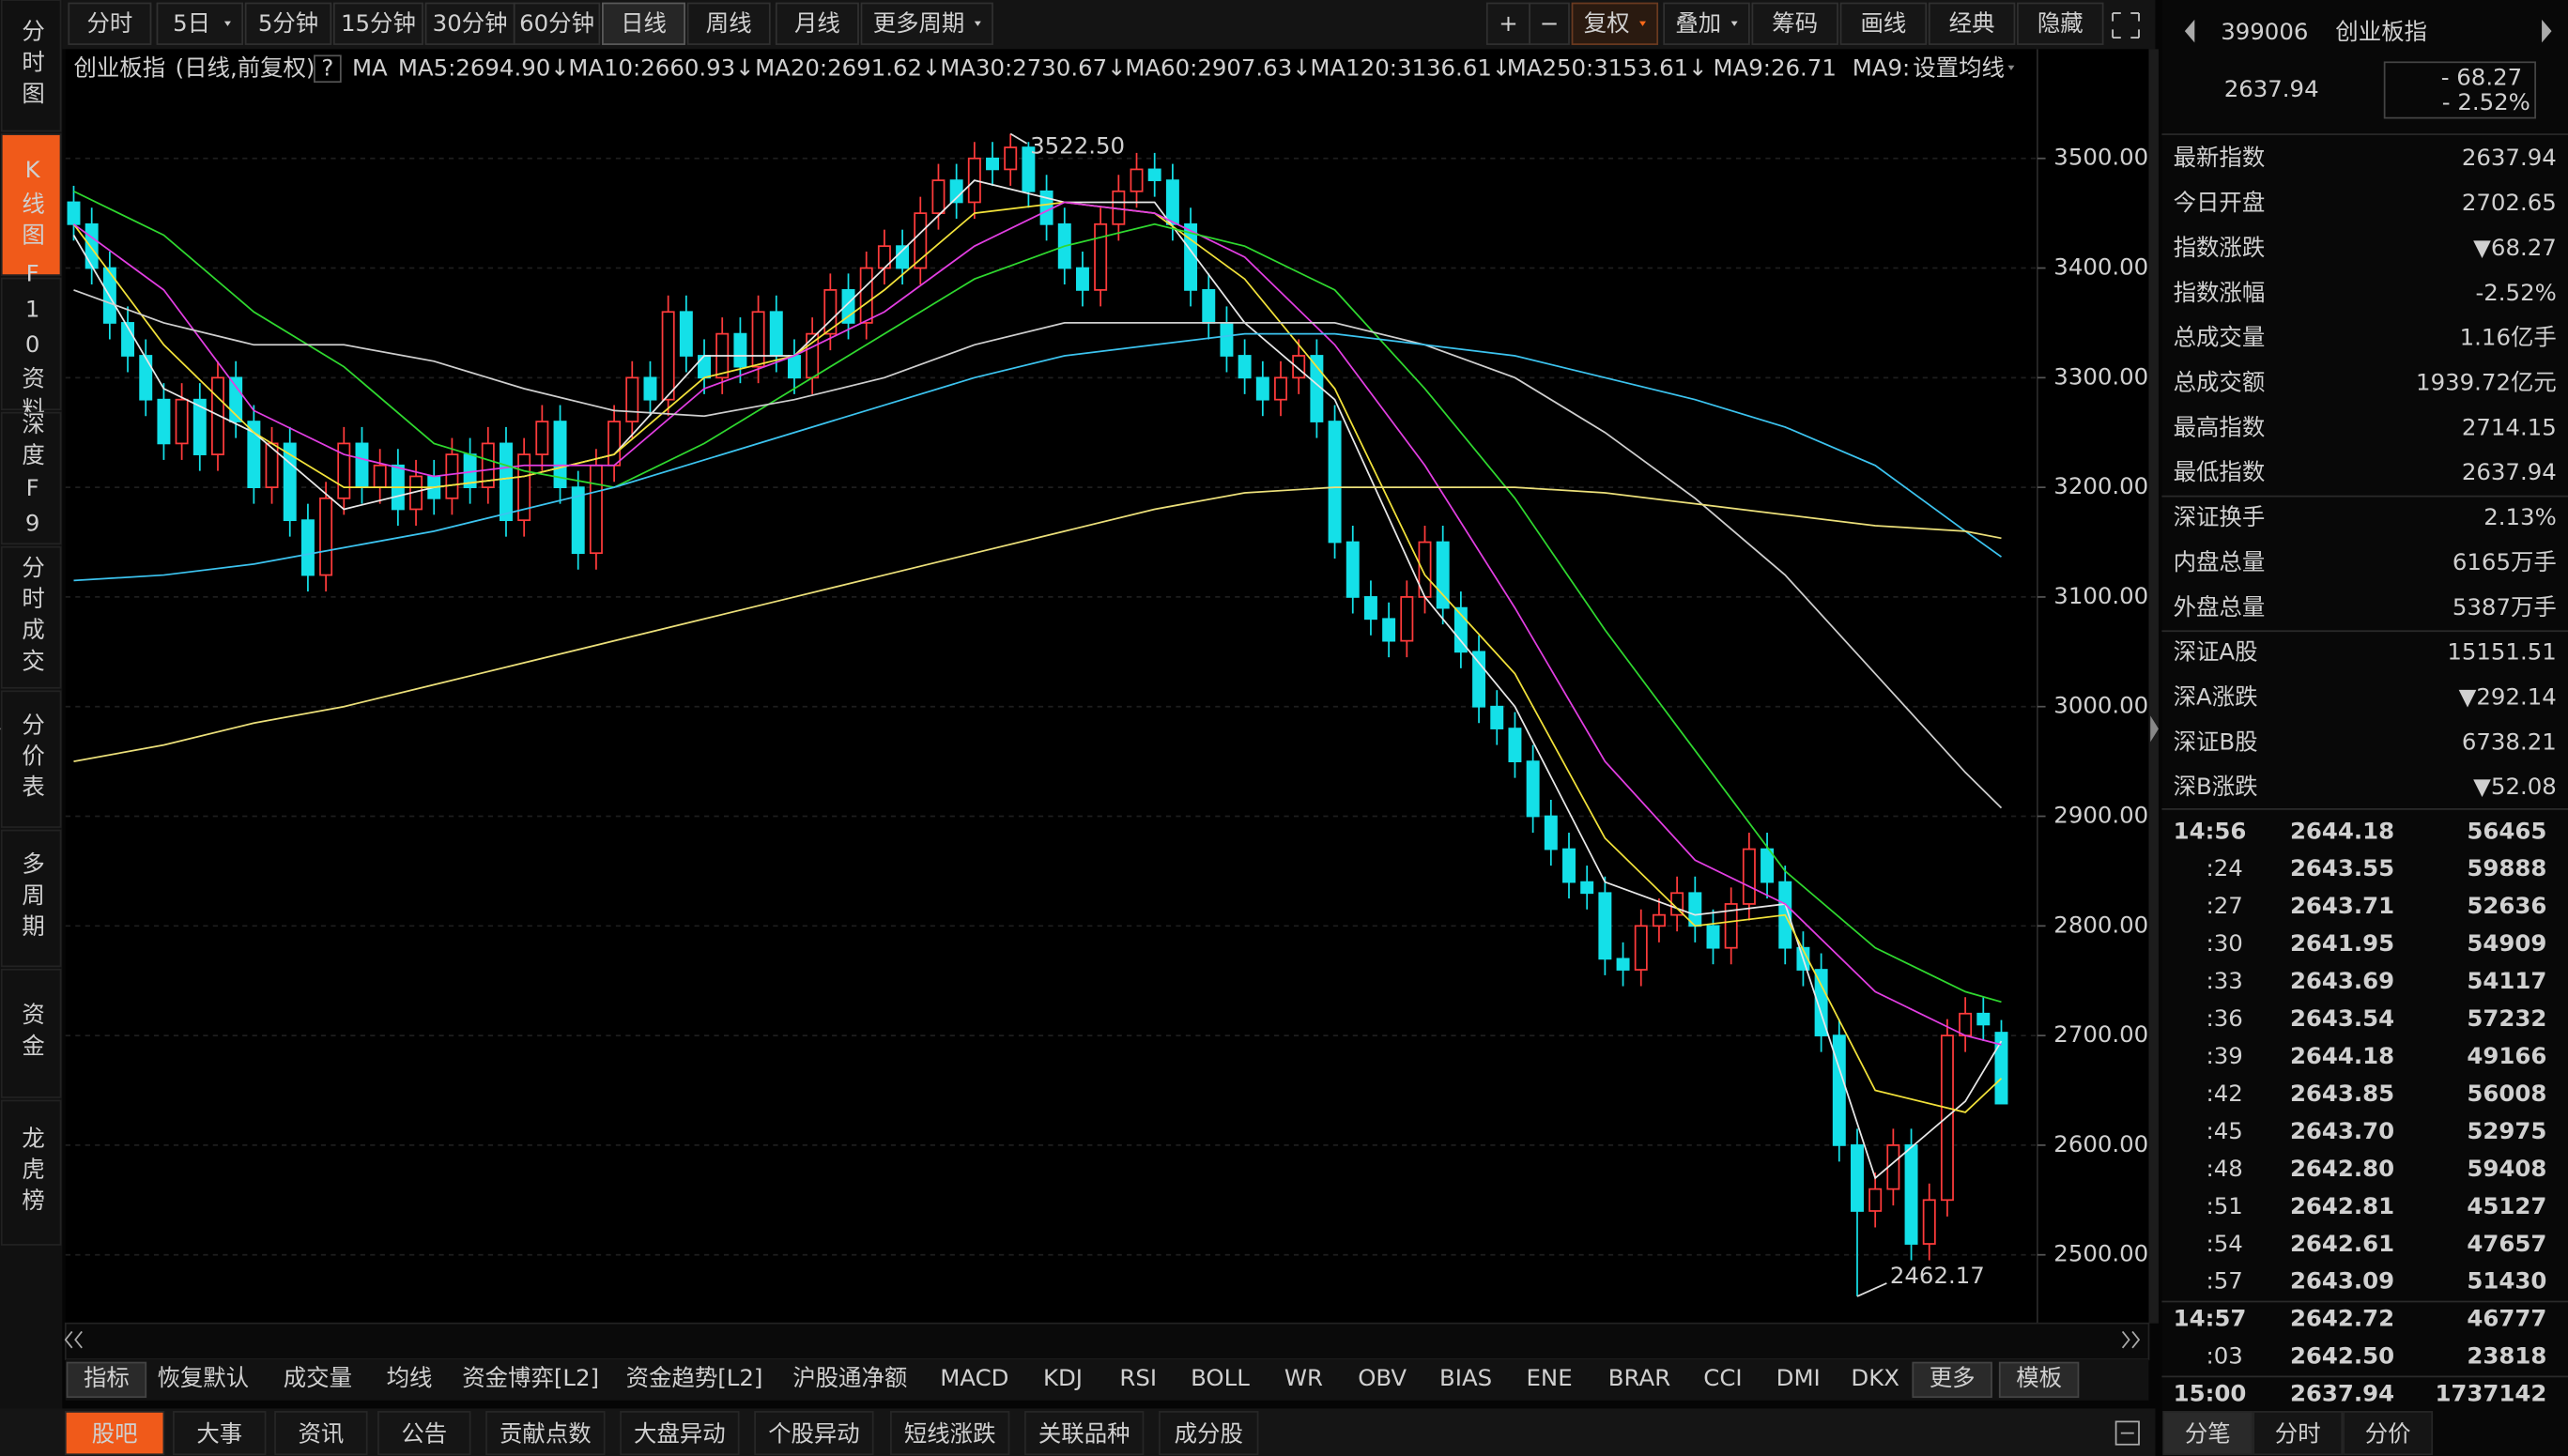 The height and width of the screenshot is (1456, 2568). I want to click on chart-subtitle: (日线,前复权), so click(245, 67).